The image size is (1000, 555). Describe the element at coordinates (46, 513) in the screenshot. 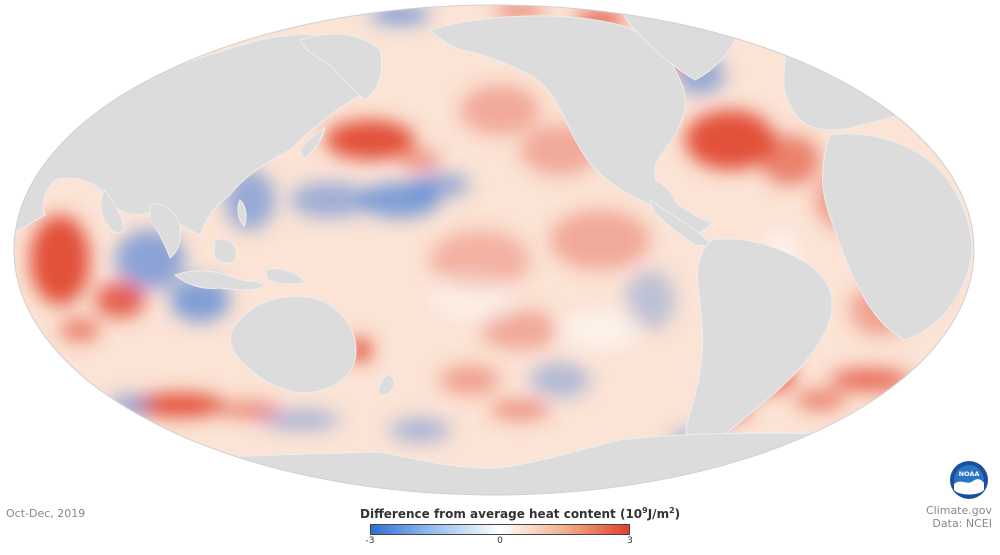

I see `date-label: Oct-Dec, 2019` at that location.